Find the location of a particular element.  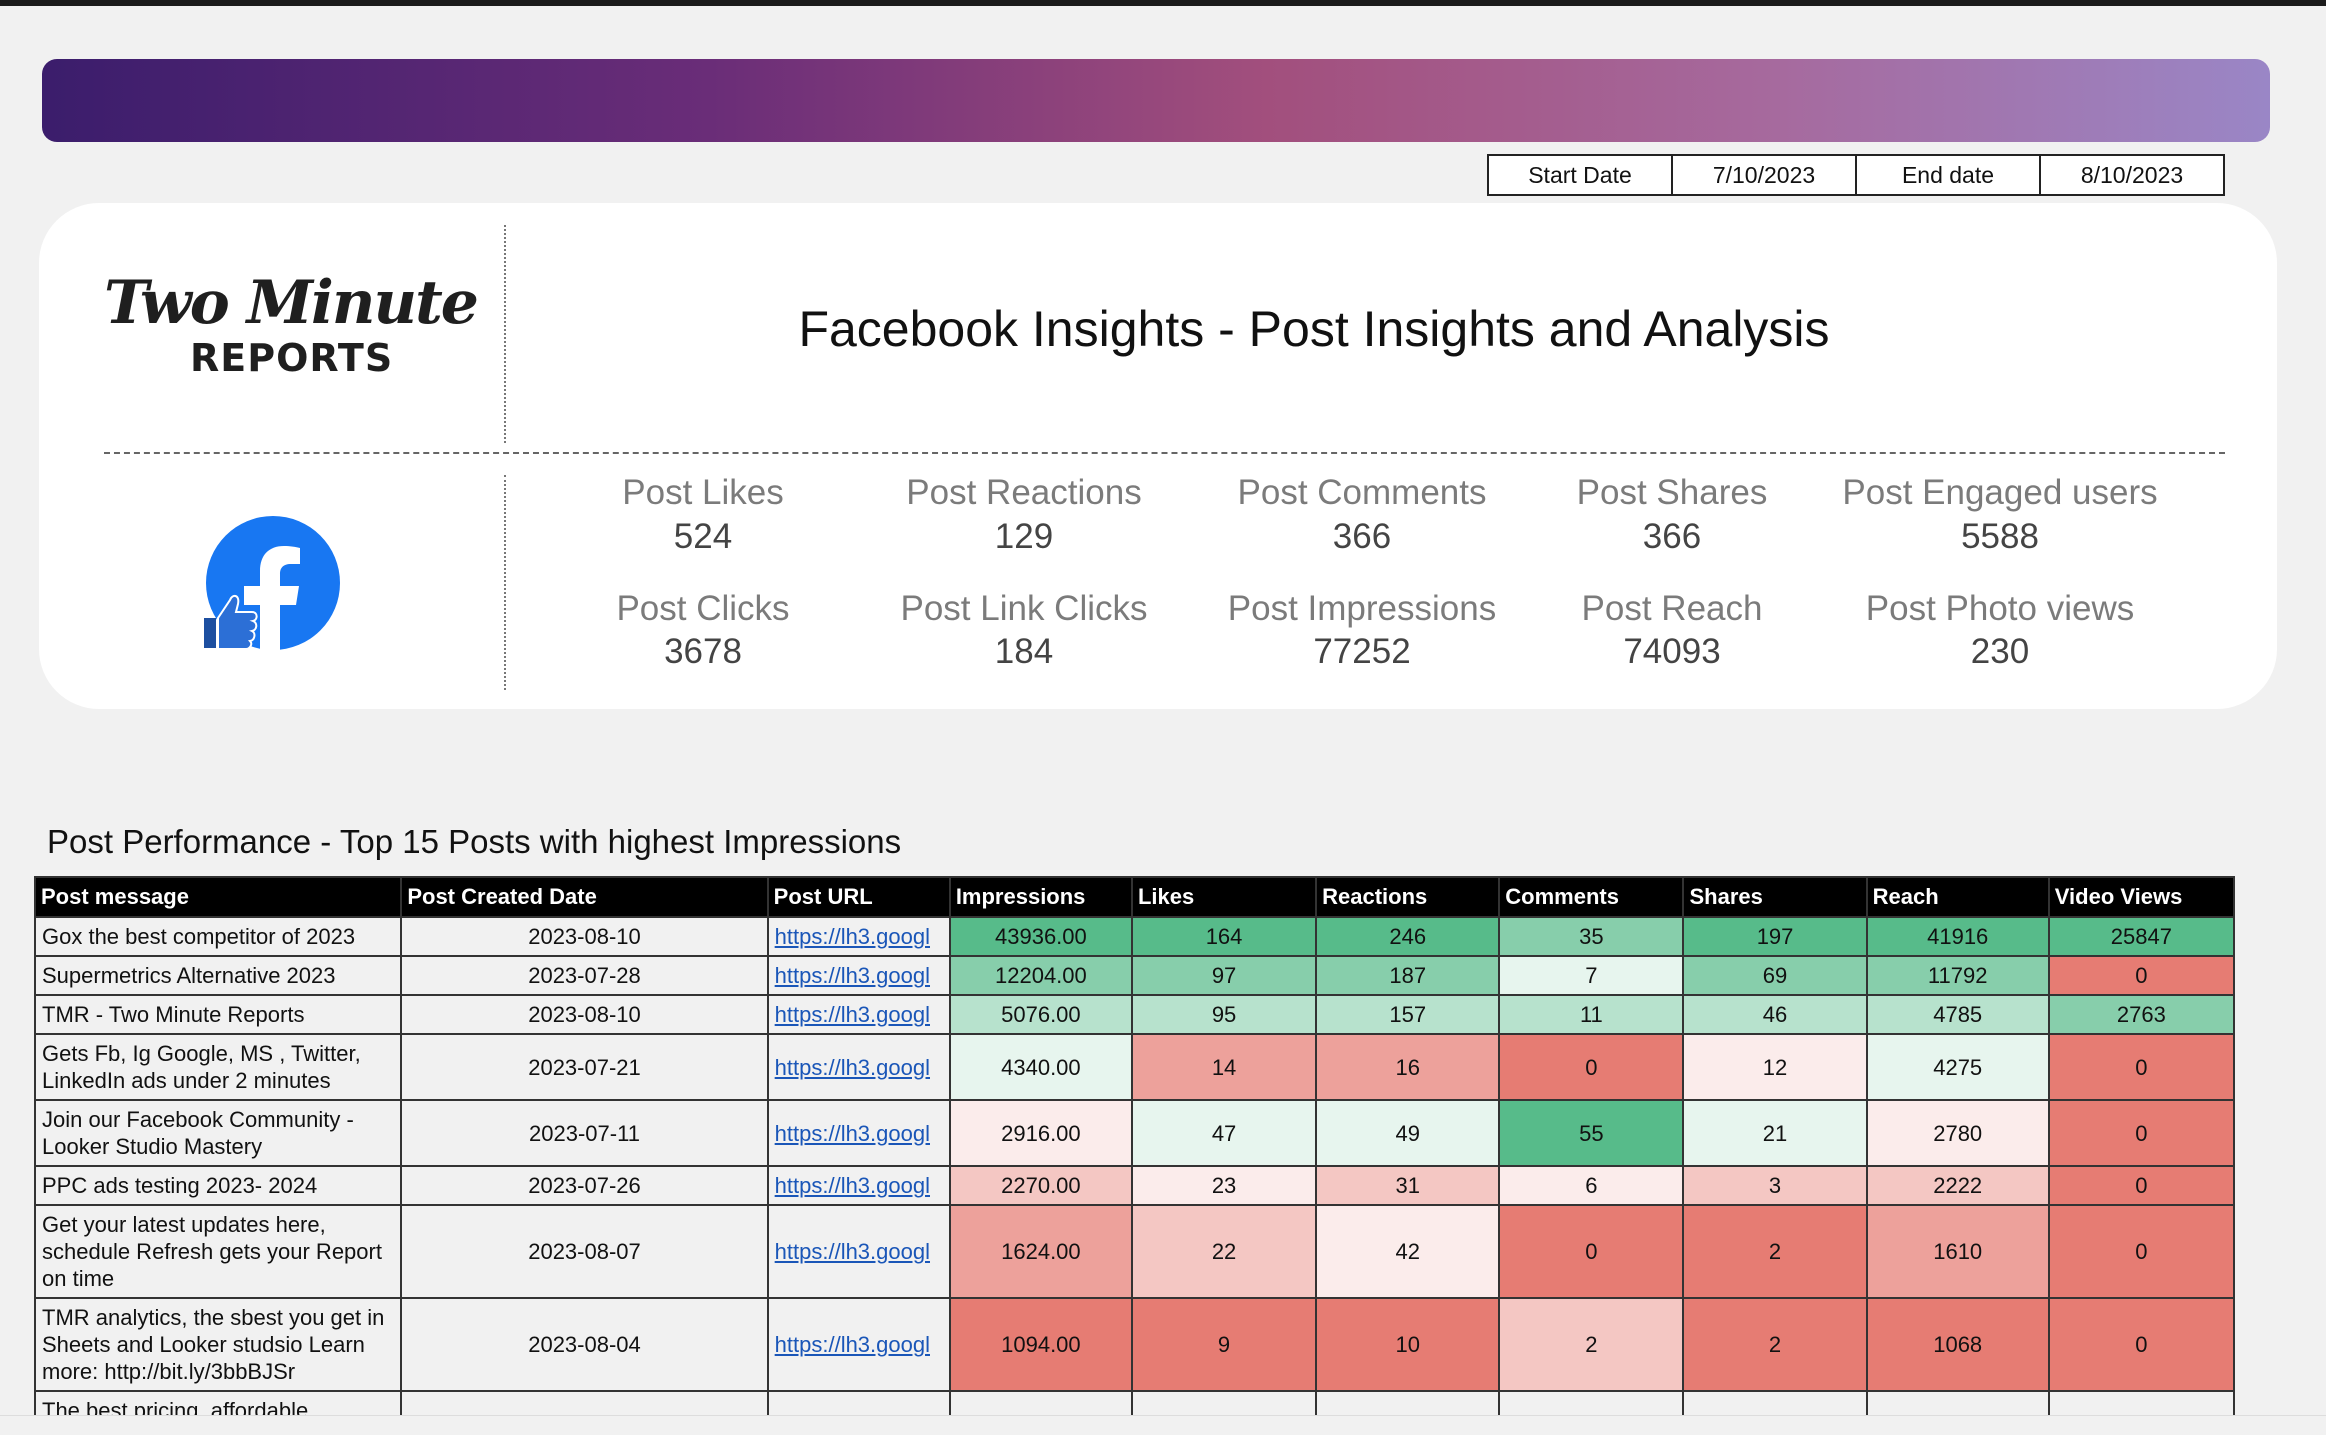

facebook-icon is located at coordinates (272, 583).